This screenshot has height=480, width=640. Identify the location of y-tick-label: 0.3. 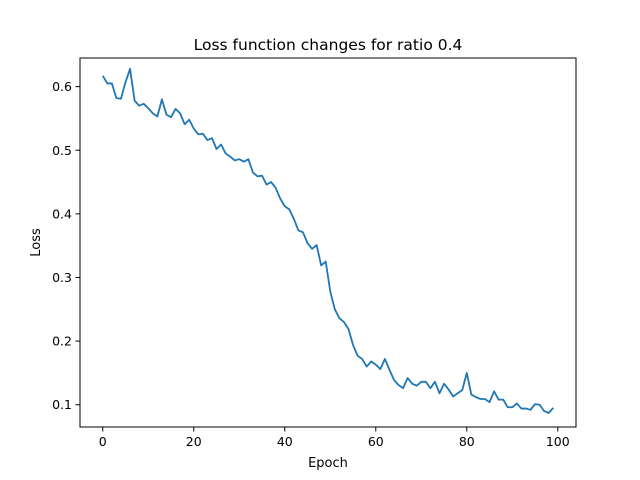
(62, 277).